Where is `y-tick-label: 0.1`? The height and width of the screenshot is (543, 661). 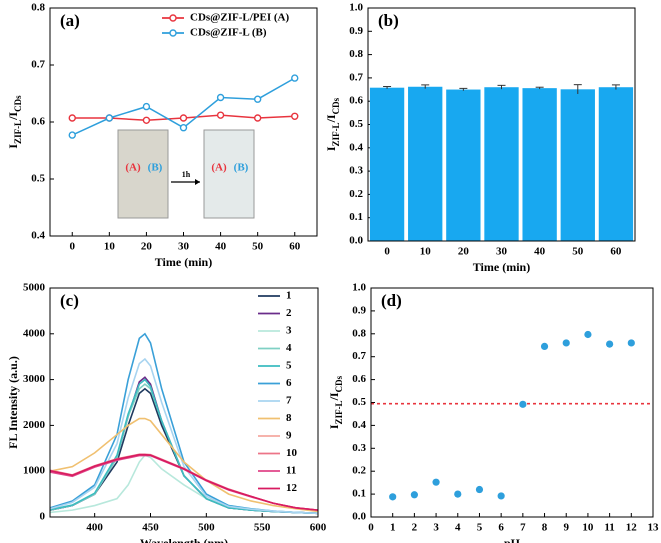 y-tick-label: 0.1 is located at coordinates (356, 217).